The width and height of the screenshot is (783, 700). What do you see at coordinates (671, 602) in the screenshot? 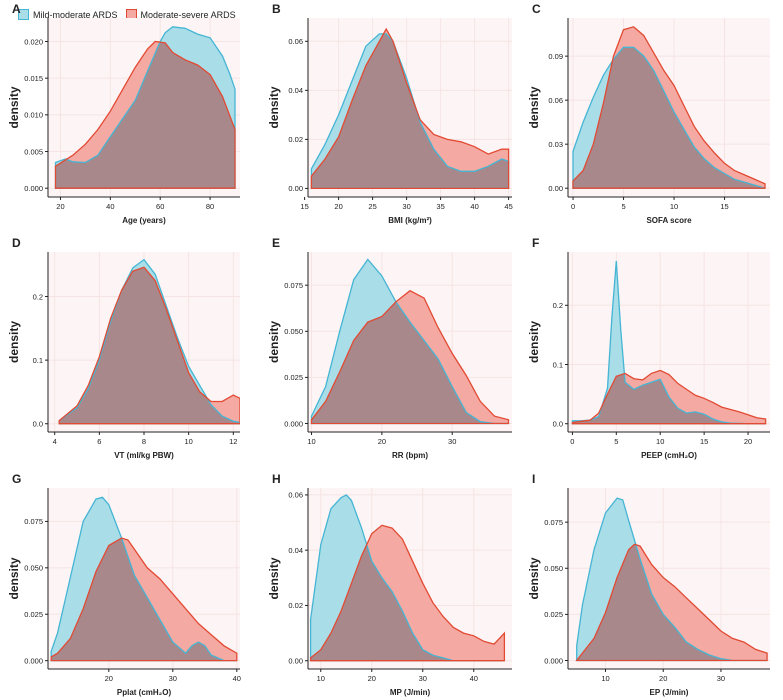
I see `panel-i-line-moderate` at bounding box center [671, 602].